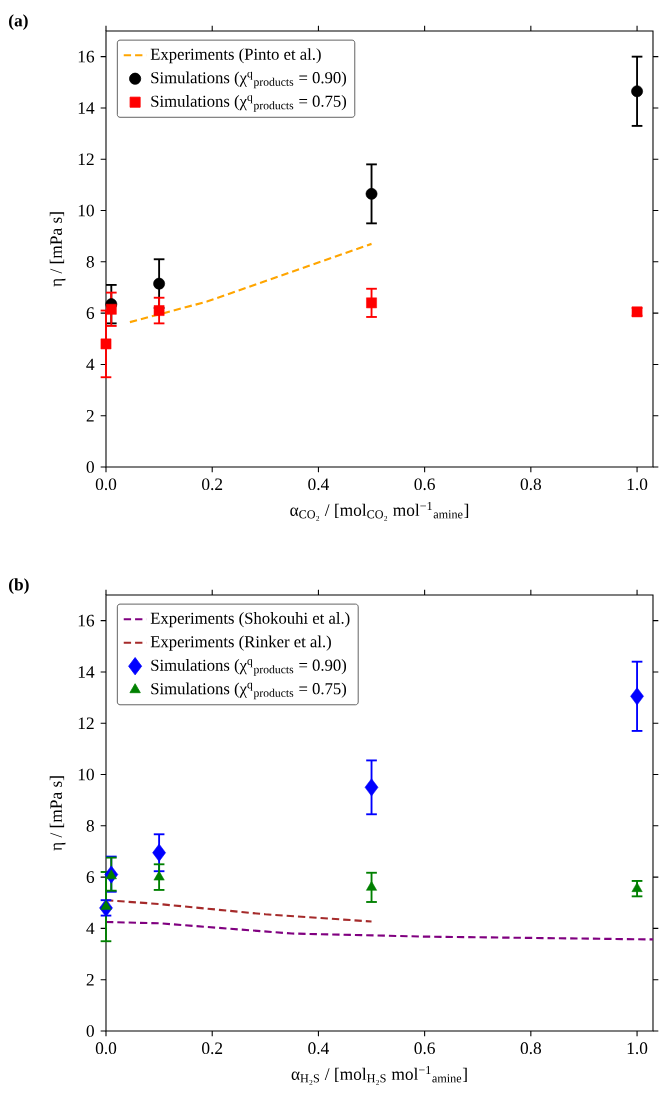 This screenshot has height=1101, width=664. What do you see at coordinates (379, 1075) in the screenshot?
I see `x-axis-title: α$_{H₂S}$ / [mol$_{H₂S}$ mol$^{−1}$$_{amine}$]` at bounding box center [379, 1075].